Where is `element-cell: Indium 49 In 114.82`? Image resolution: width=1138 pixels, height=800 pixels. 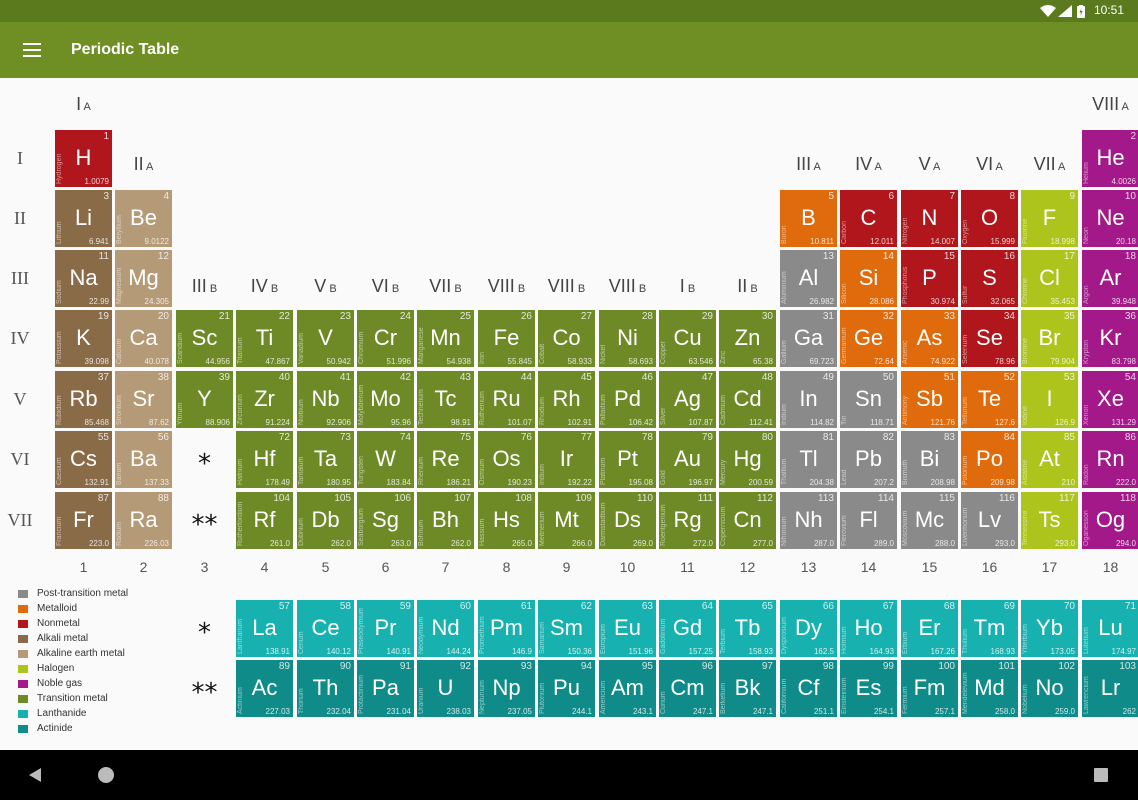
element-cell: Indium 49 In 114.82 is located at coordinates (808, 399).